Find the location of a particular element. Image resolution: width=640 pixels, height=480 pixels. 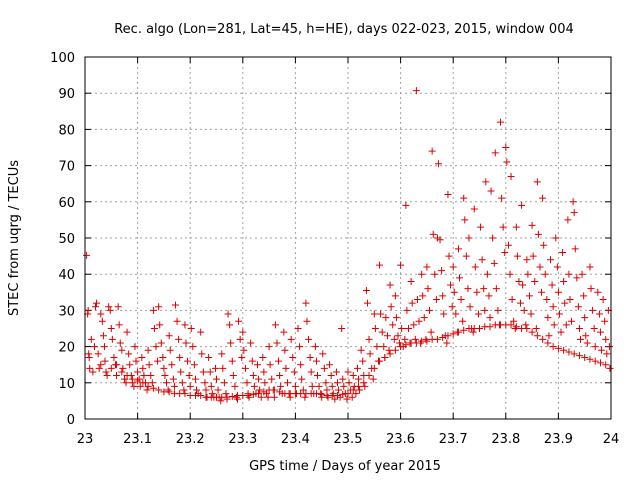

y-tick-label: 50 is located at coordinates (66, 239).